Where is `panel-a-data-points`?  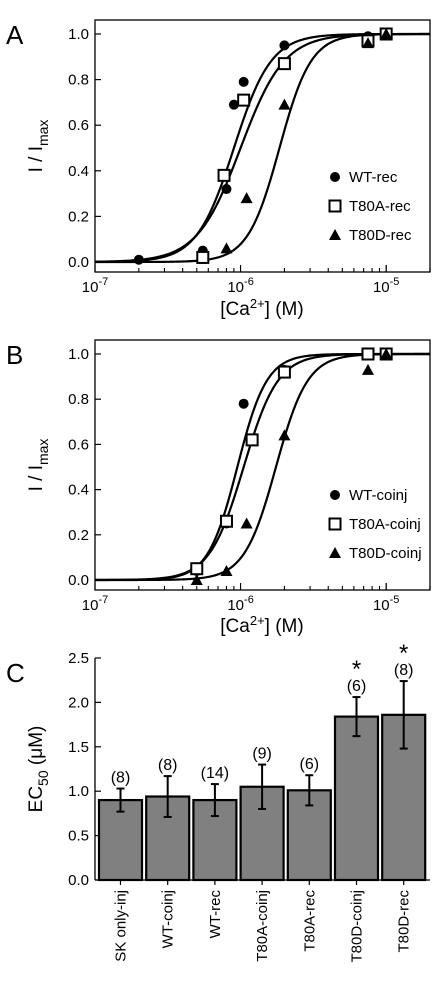 panel-a-data-points is located at coordinates (263, 146).